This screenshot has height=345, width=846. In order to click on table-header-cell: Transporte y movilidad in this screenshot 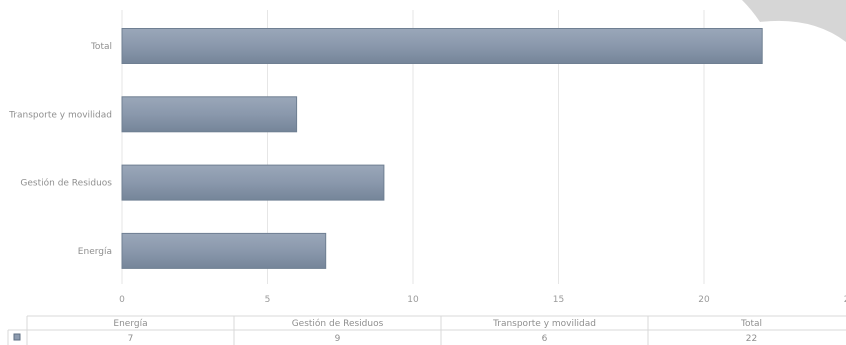, I will do `click(544, 324)`.